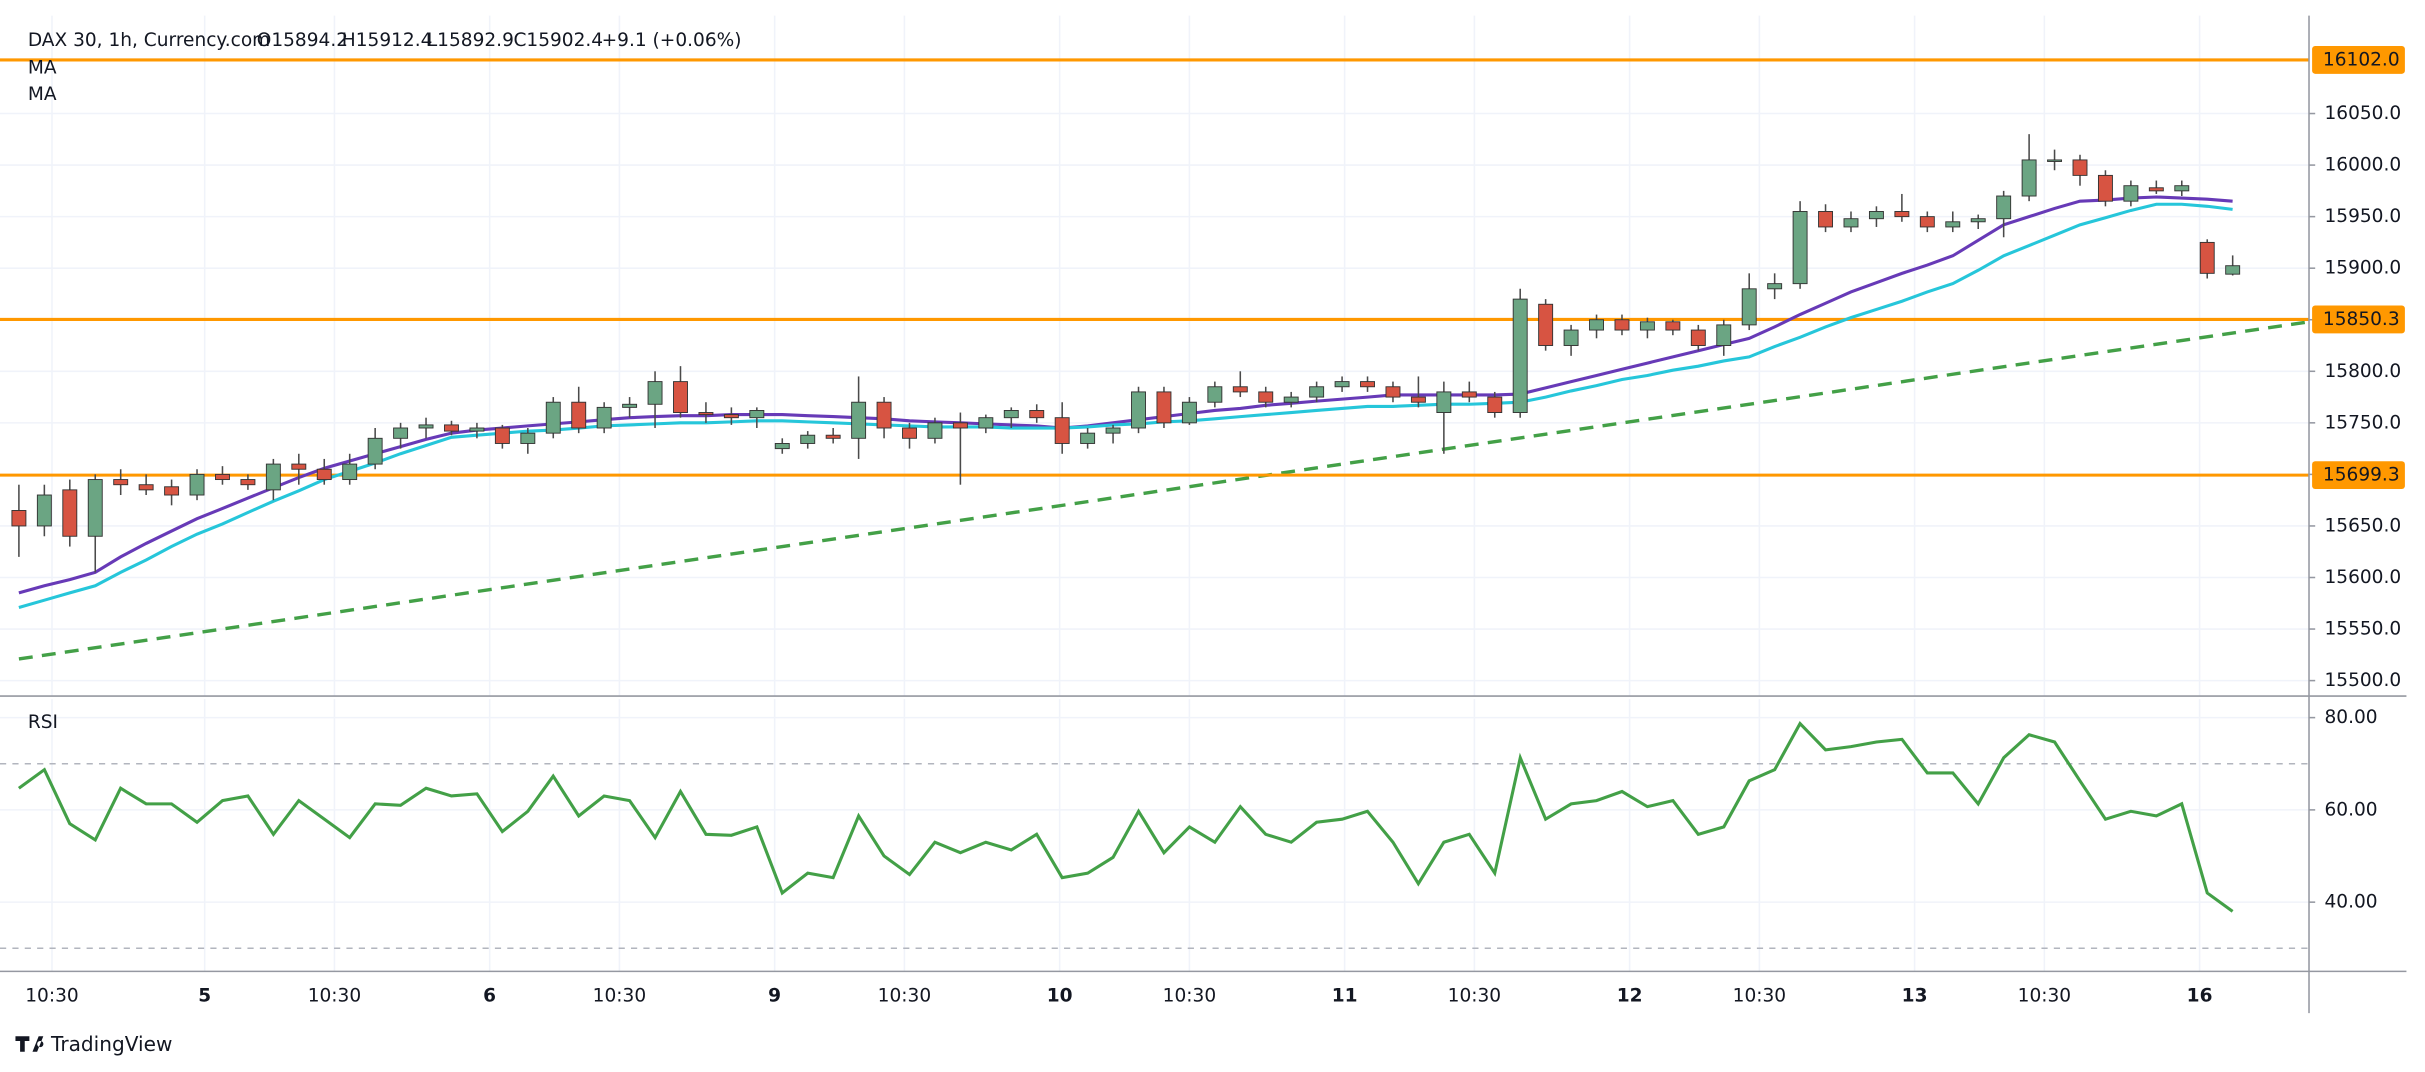  Describe the element at coordinates (1630, 996) in the screenshot. I see `x-tick-label: 12` at that location.